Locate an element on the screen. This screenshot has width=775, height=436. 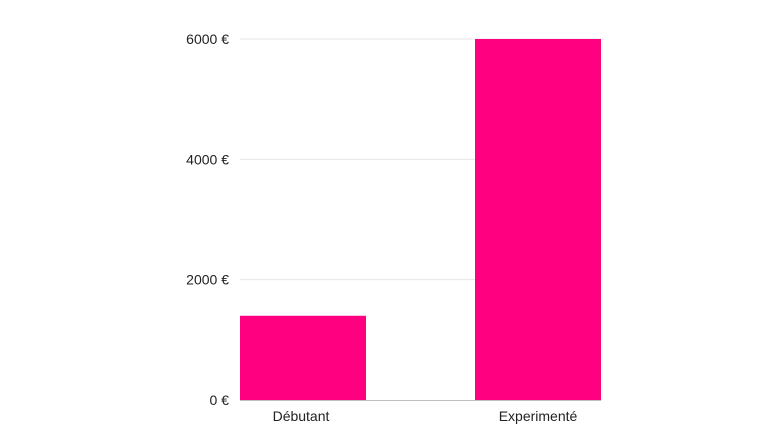
y-tick-label: 4000 € is located at coordinates (207, 159).